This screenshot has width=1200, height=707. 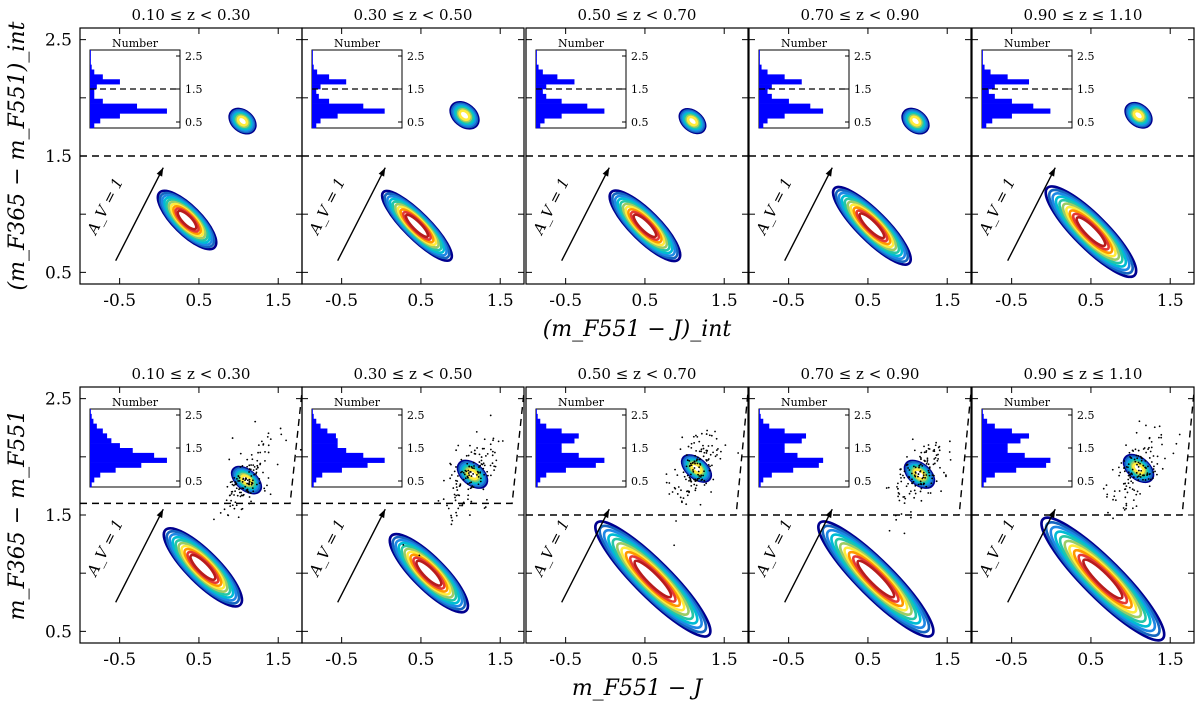 I want to click on contour-group, so click(x=876, y=548).